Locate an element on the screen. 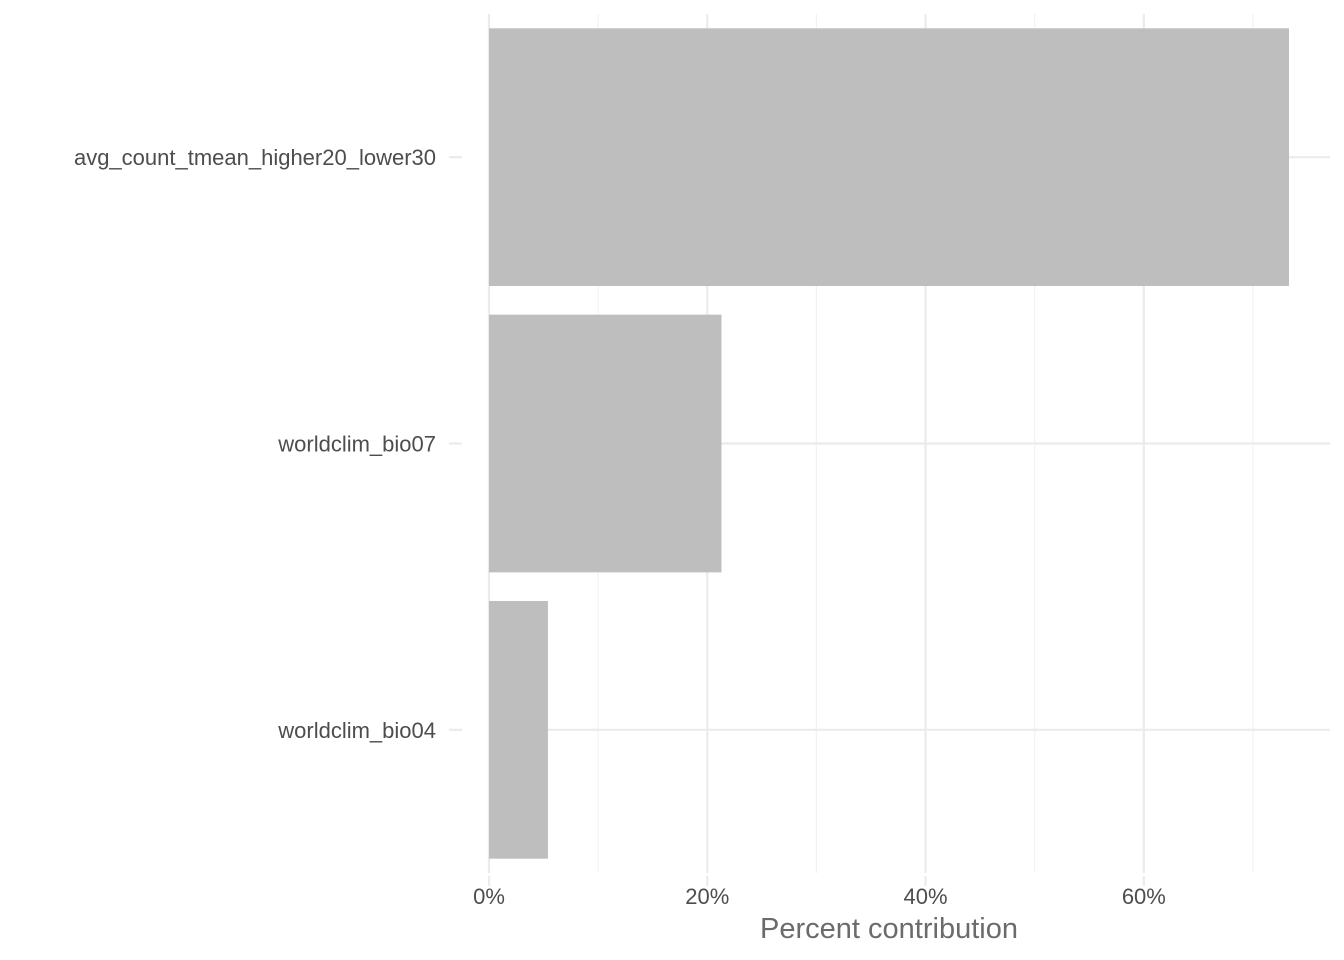  x-tick-label: 40% is located at coordinates (926, 896).